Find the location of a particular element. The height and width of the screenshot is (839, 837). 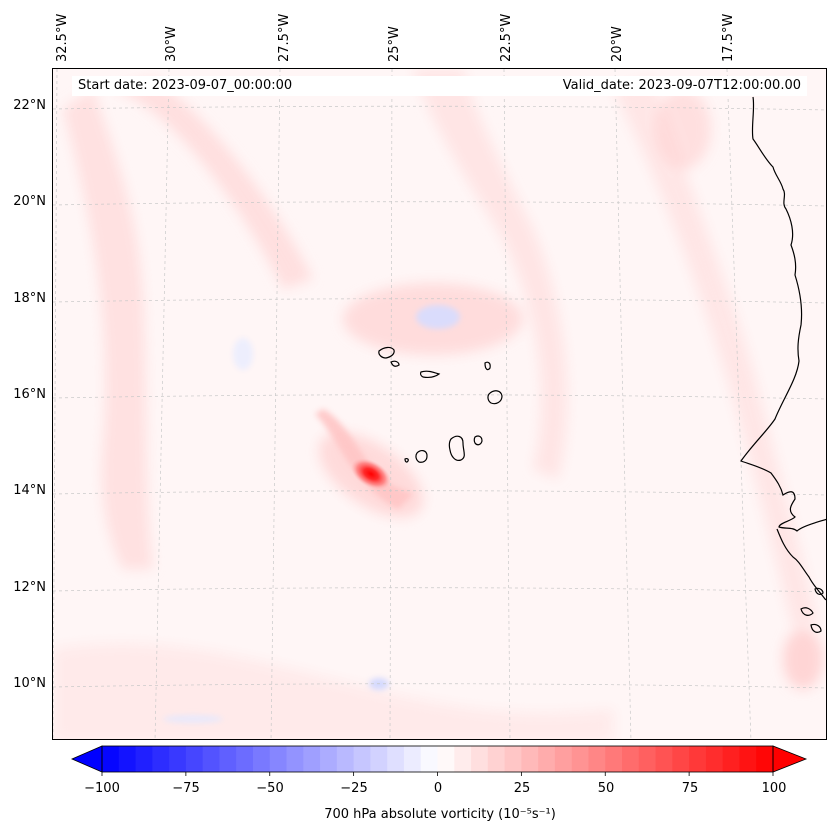

island-maio is located at coordinates (478, 440).